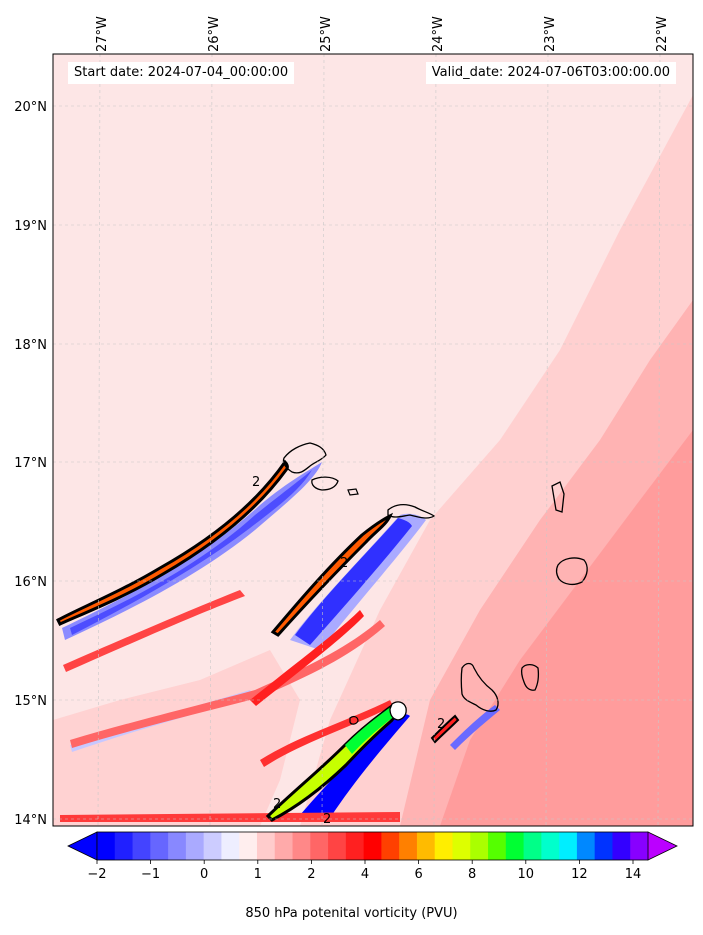 This screenshot has height=935, width=703. I want to click on colorbar-tick-label: 0, so click(204, 874).